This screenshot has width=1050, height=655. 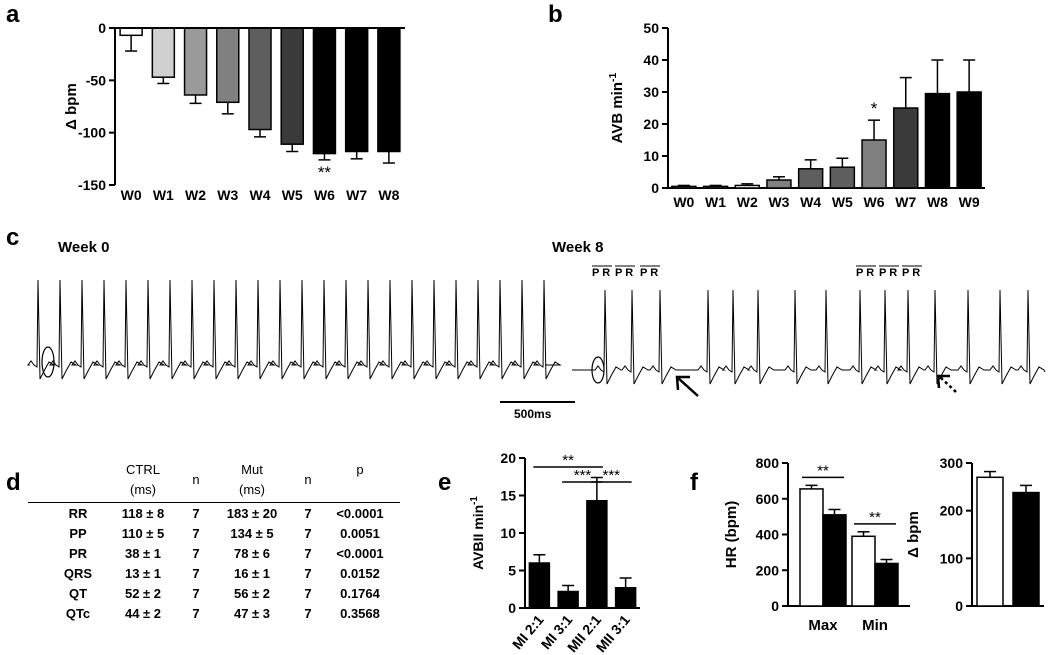 What do you see at coordinates (92, 133) in the screenshot?
I see `y-tick-label: -100` at bounding box center [92, 133].